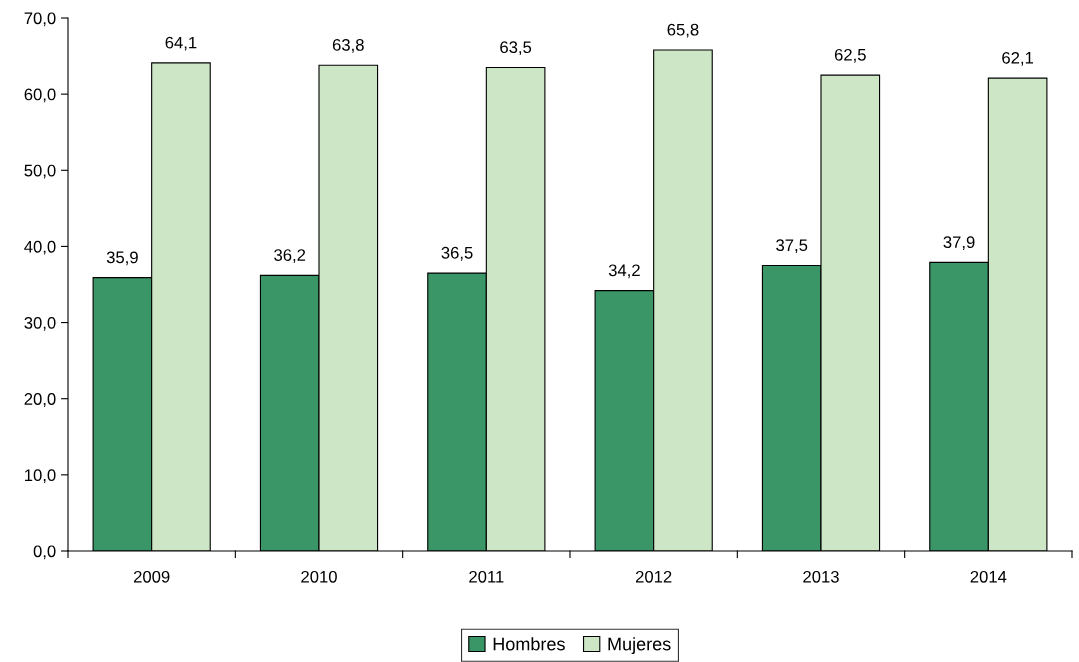 This screenshot has width=1079, height=662. What do you see at coordinates (40, 476) in the screenshot?
I see `y-tick-label: 10,0` at bounding box center [40, 476].